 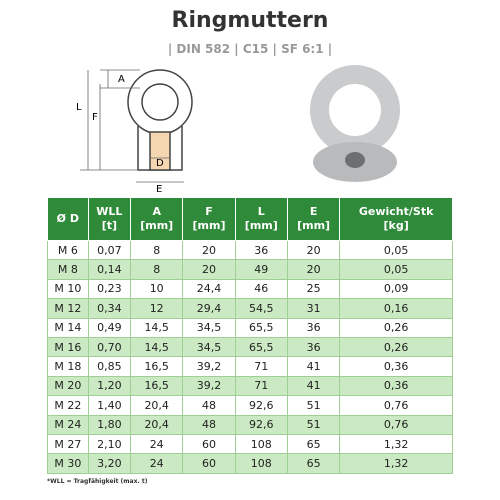 I want to click on table-cell: 65, so click(x=313, y=463).